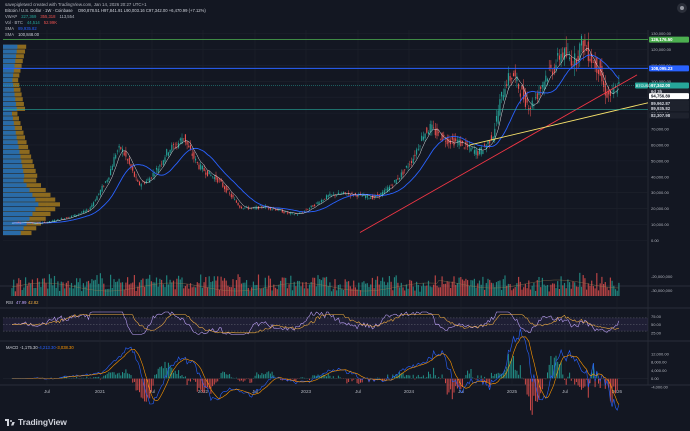 Image resolution: width=690 pixels, height=431 pixels. What do you see at coordinates (358, 391) in the screenshot?
I see `time-tick-label: Jul` at bounding box center [358, 391].